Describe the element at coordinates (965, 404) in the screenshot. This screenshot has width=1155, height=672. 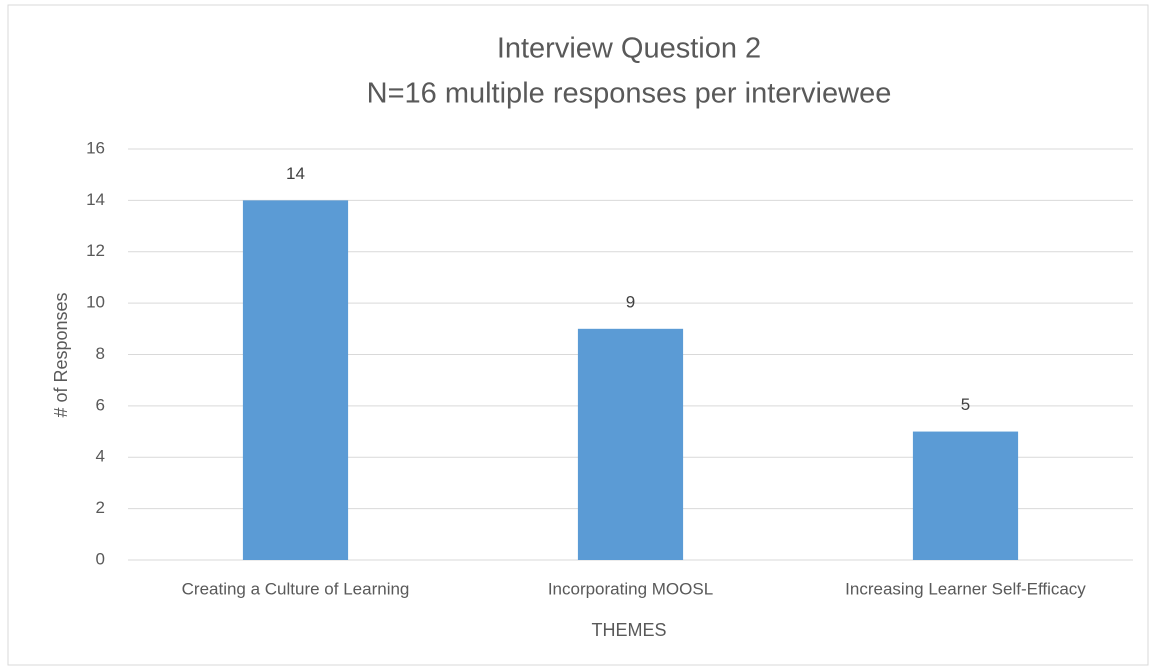
I see `data-label: 5` at that location.